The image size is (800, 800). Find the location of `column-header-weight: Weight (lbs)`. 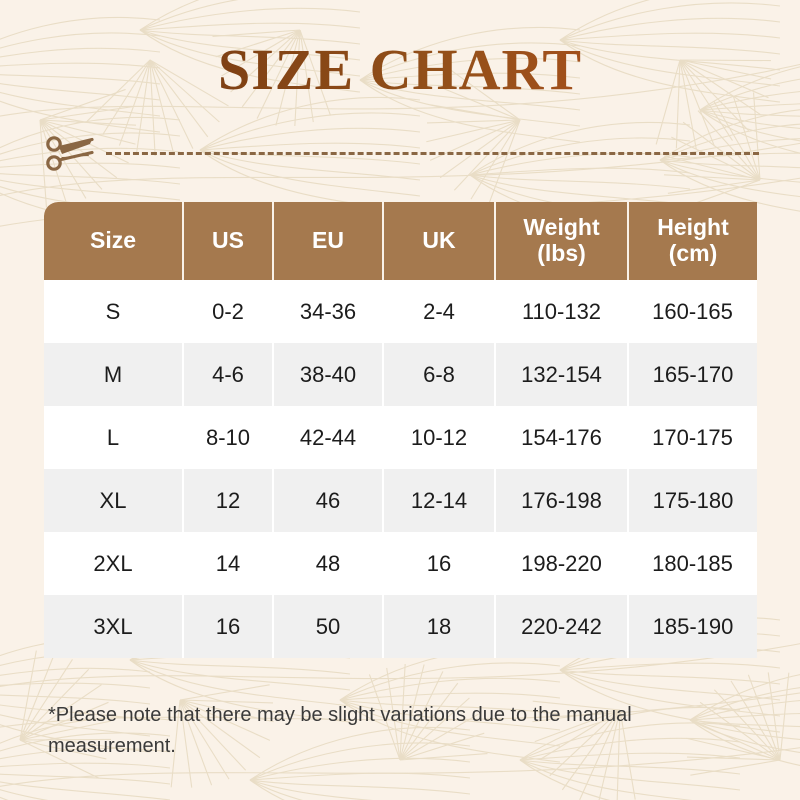

column-header-weight: Weight (lbs) is located at coordinates (562, 241).